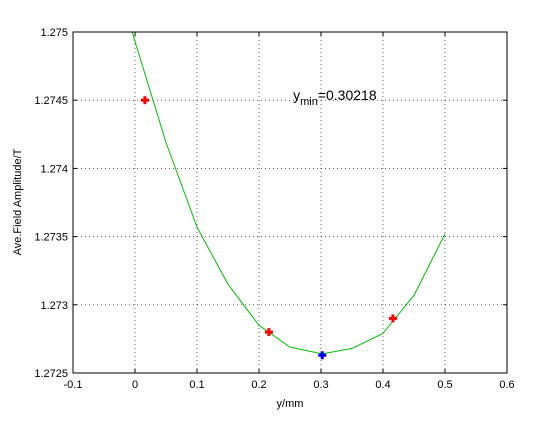 This screenshot has height=425, width=560. What do you see at coordinates (135, 385) in the screenshot?
I see `x-tick-label: 0` at bounding box center [135, 385].